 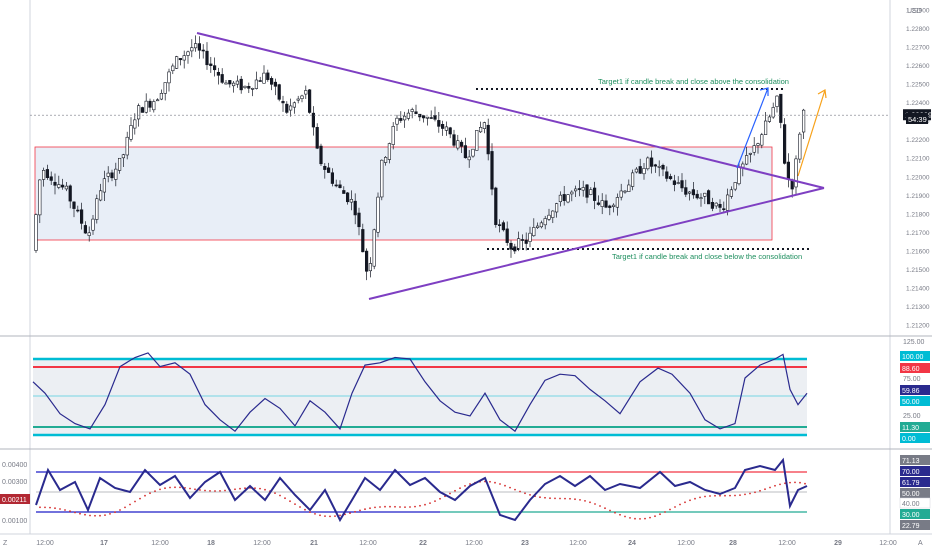 What do you see at coordinates (918, 66) in the screenshot?
I see `price-tick-label: 1.22600` at bounding box center [918, 66].